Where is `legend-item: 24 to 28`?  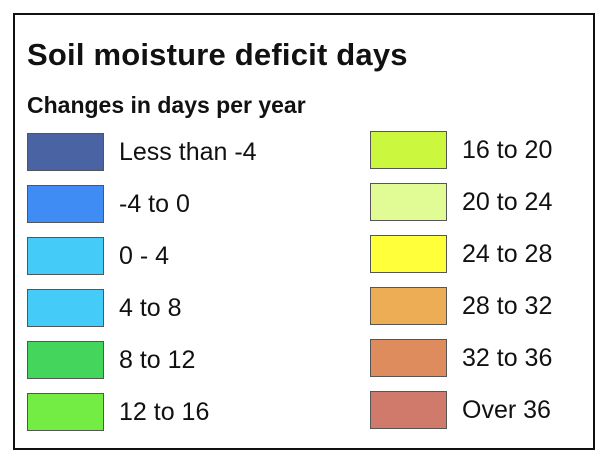 legend-item: 24 to 28 is located at coordinates (485, 255).